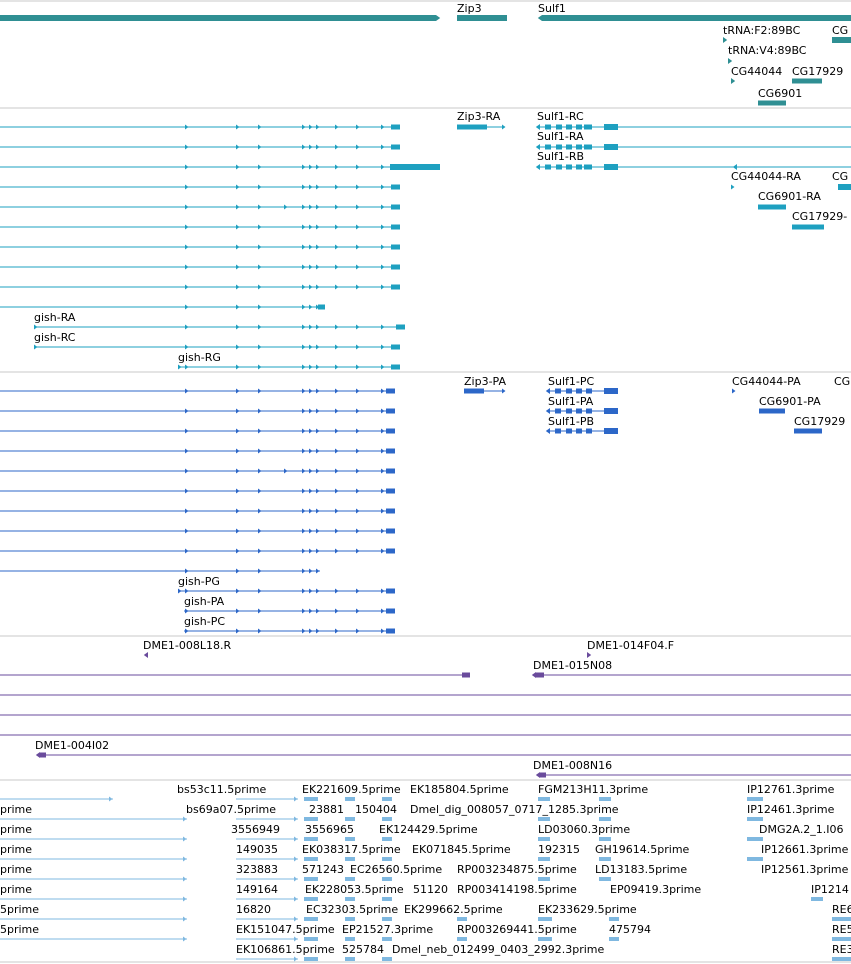 The width and height of the screenshot is (851, 964). Describe the element at coordinates (461, 849) in the screenshot. I see `feature-label: EK071845.5prime` at that location.